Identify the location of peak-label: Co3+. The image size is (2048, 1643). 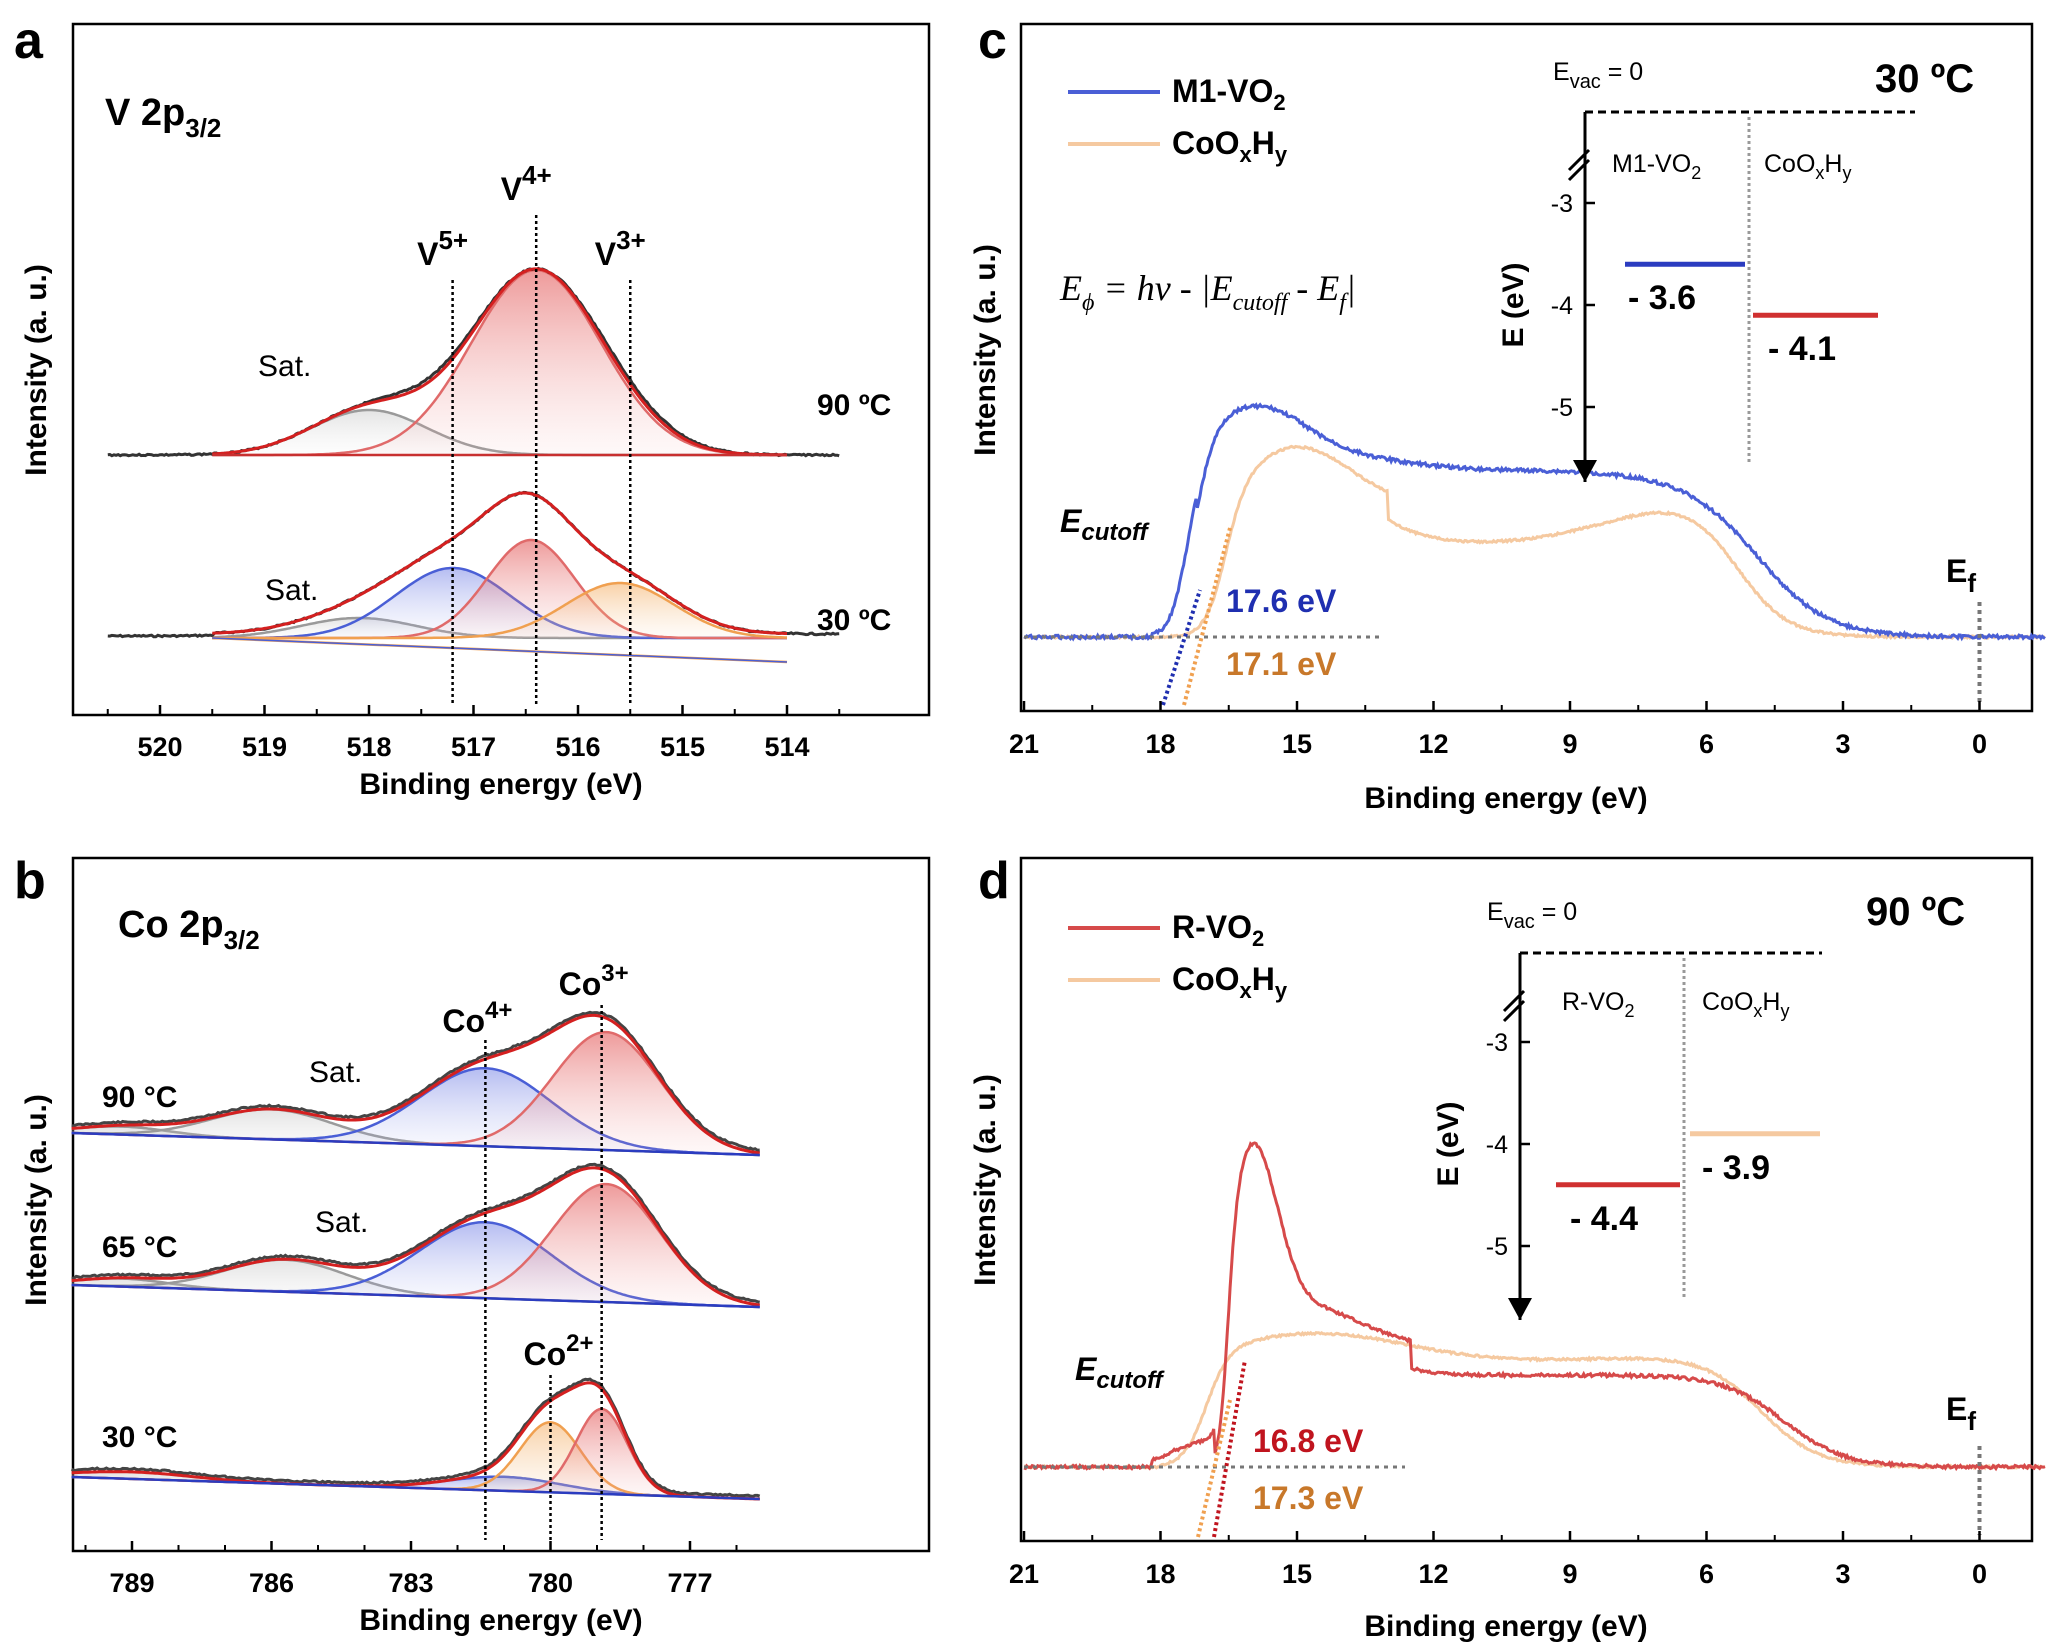
(594, 981).